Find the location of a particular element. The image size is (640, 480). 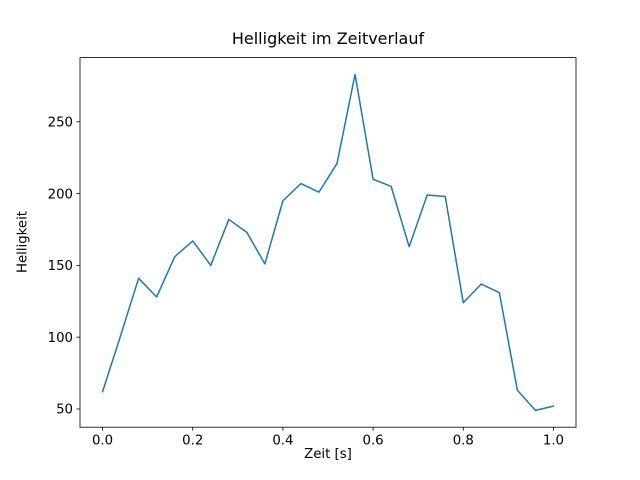

y-tick-label: 150 is located at coordinates (60, 266).